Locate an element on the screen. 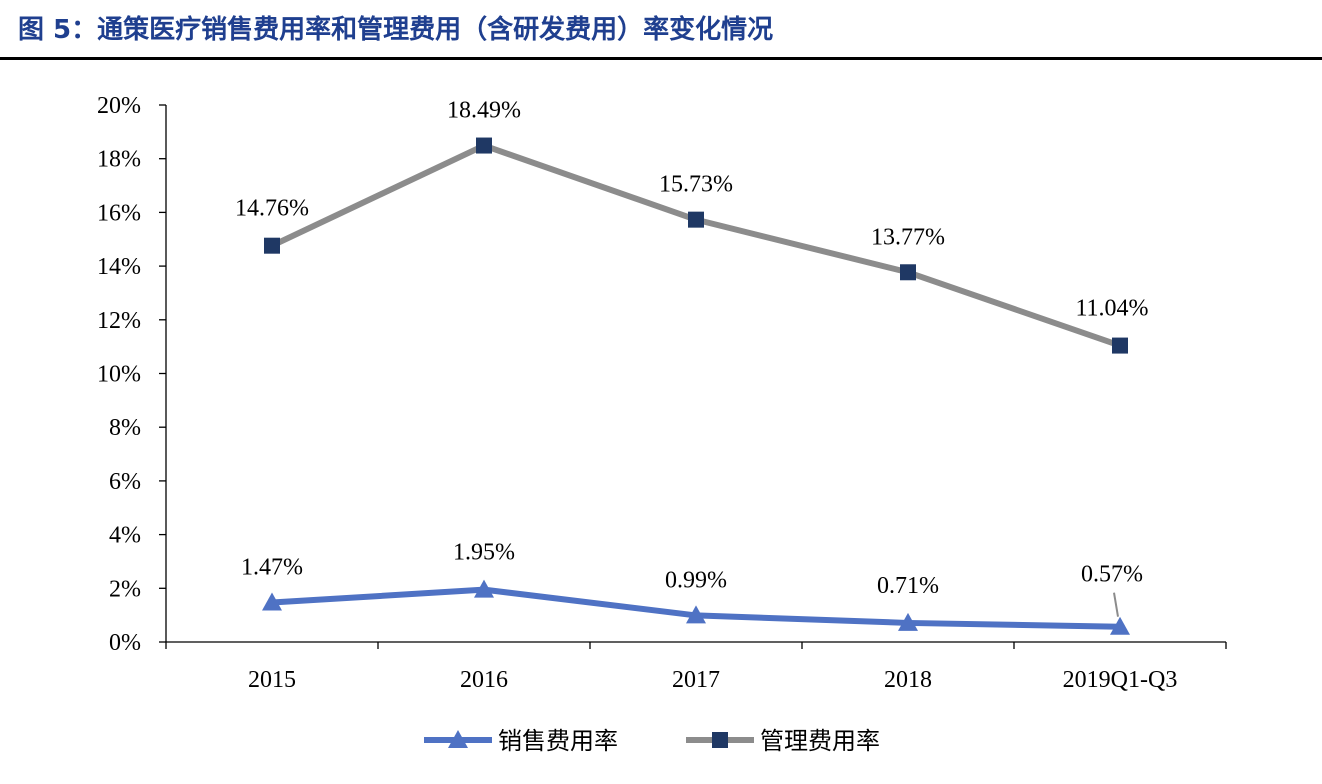 The image size is (1322, 784). data-label: 13.77% is located at coordinates (908, 237).